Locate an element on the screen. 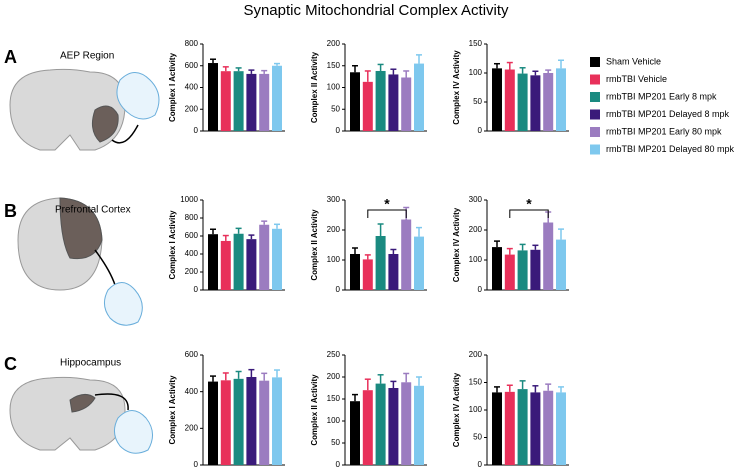 This screenshot has height=470, width=752. y-axis-label: Complex I Activity is located at coordinates (172, 87).